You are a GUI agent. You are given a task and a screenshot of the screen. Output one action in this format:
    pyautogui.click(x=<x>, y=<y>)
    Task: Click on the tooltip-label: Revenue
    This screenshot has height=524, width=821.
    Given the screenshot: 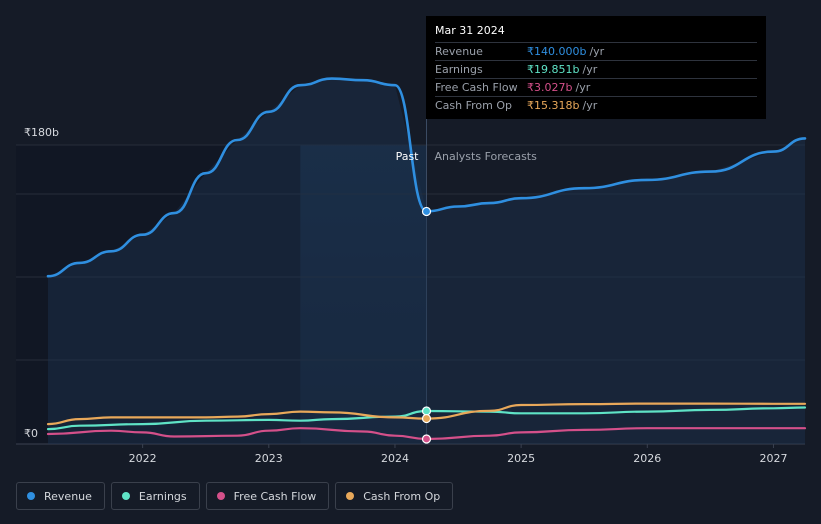 What is the action you would take?
    pyautogui.click(x=459, y=51)
    